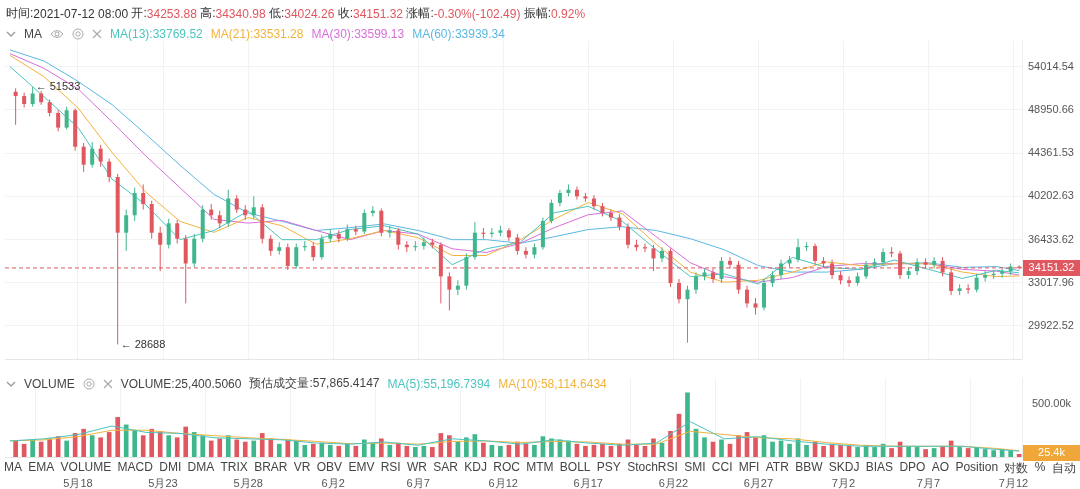 This screenshot has width=1080, height=489. Describe the element at coordinates (201, 468) in the screenshot. I see `text: DMA` at that location.